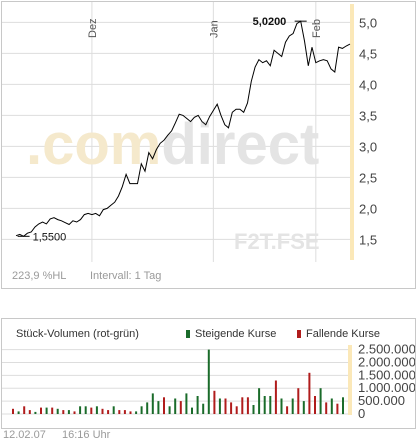 The width and height of the screenshot is (417, 443). I want to click on low-label: 1,5500, so click(50, 237).